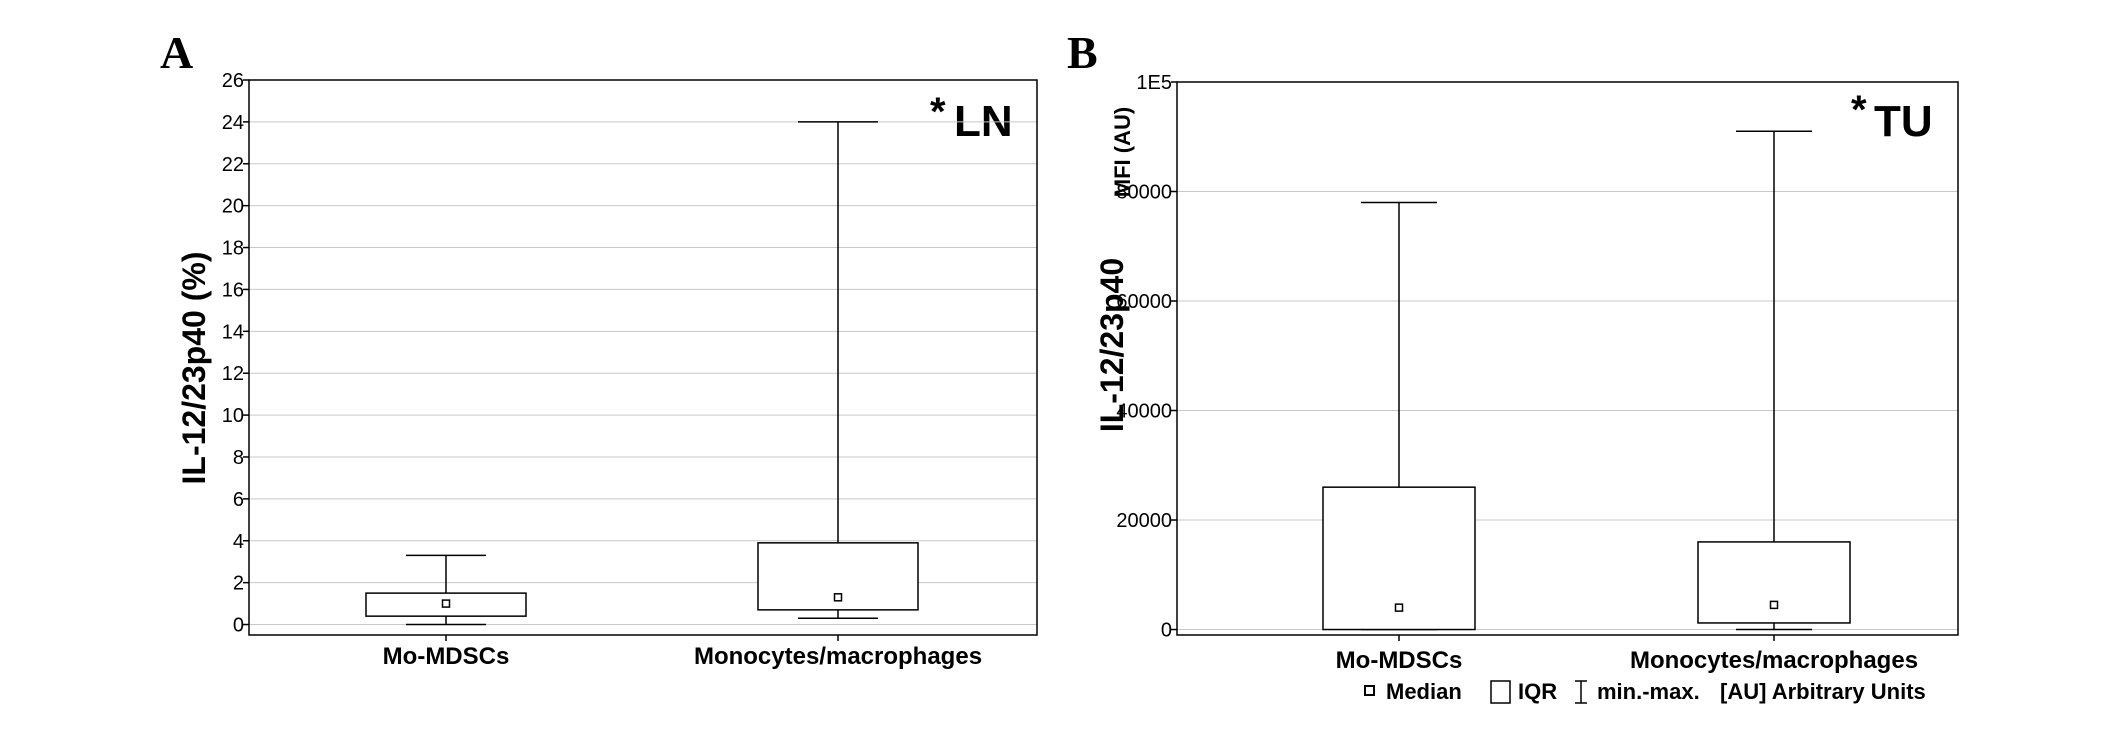  Describe the element at coordinates (238, 458) in the screenshot. I see `panel-a-y-tick-label: 8` at that location.